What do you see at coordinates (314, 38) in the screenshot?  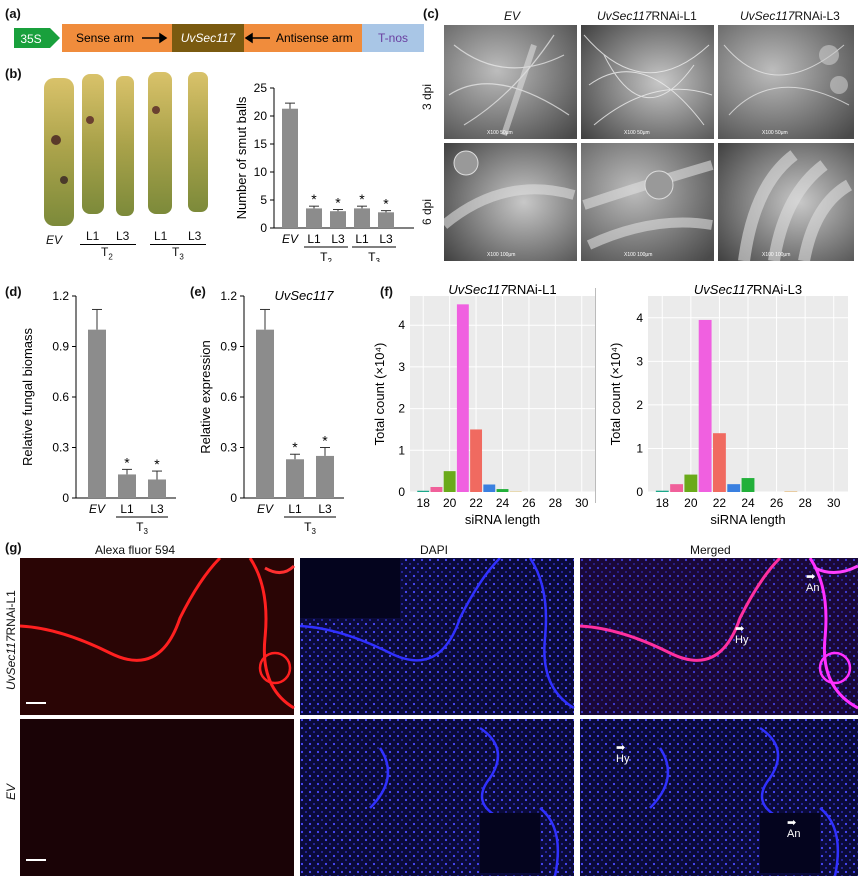 I see `antisense-arm-label: Antisense arm` at bounding box center [314, 38].